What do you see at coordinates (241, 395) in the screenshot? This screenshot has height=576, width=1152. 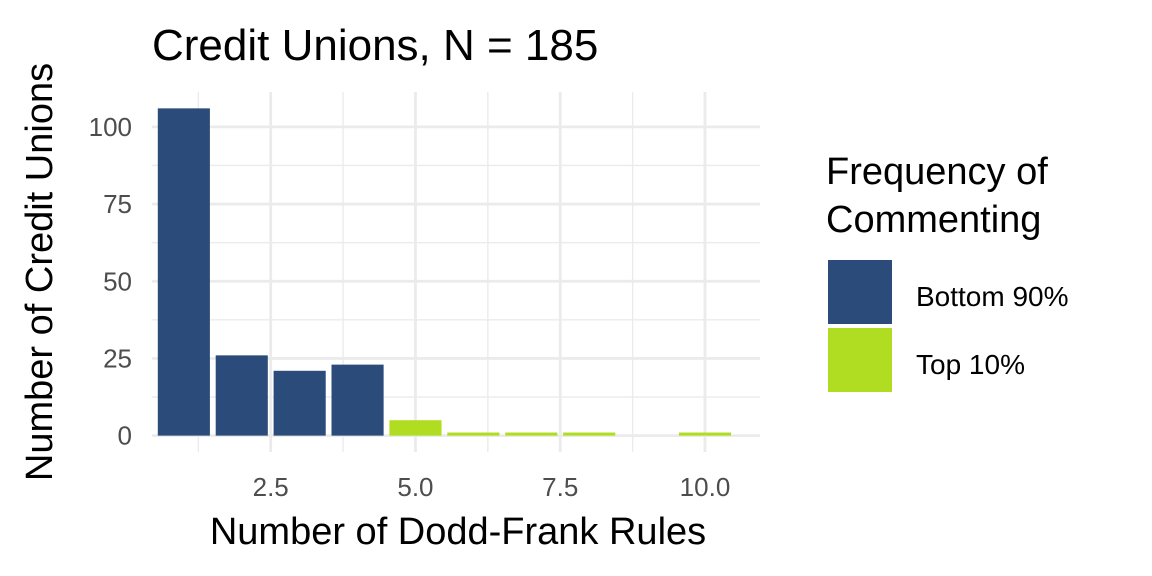 I see `bar-bottom-90-x2` at bounding box center [241, 395].